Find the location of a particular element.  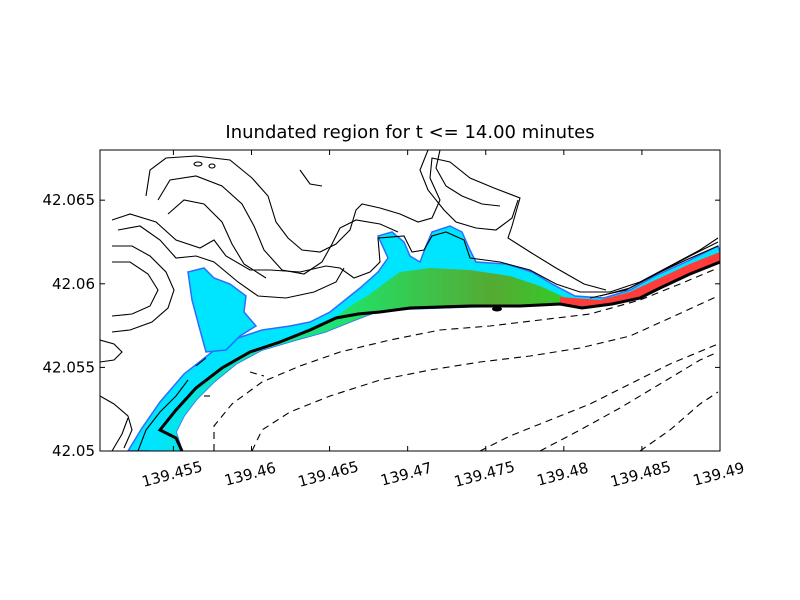

inundation-red-band is located at coordinates (640, 279).